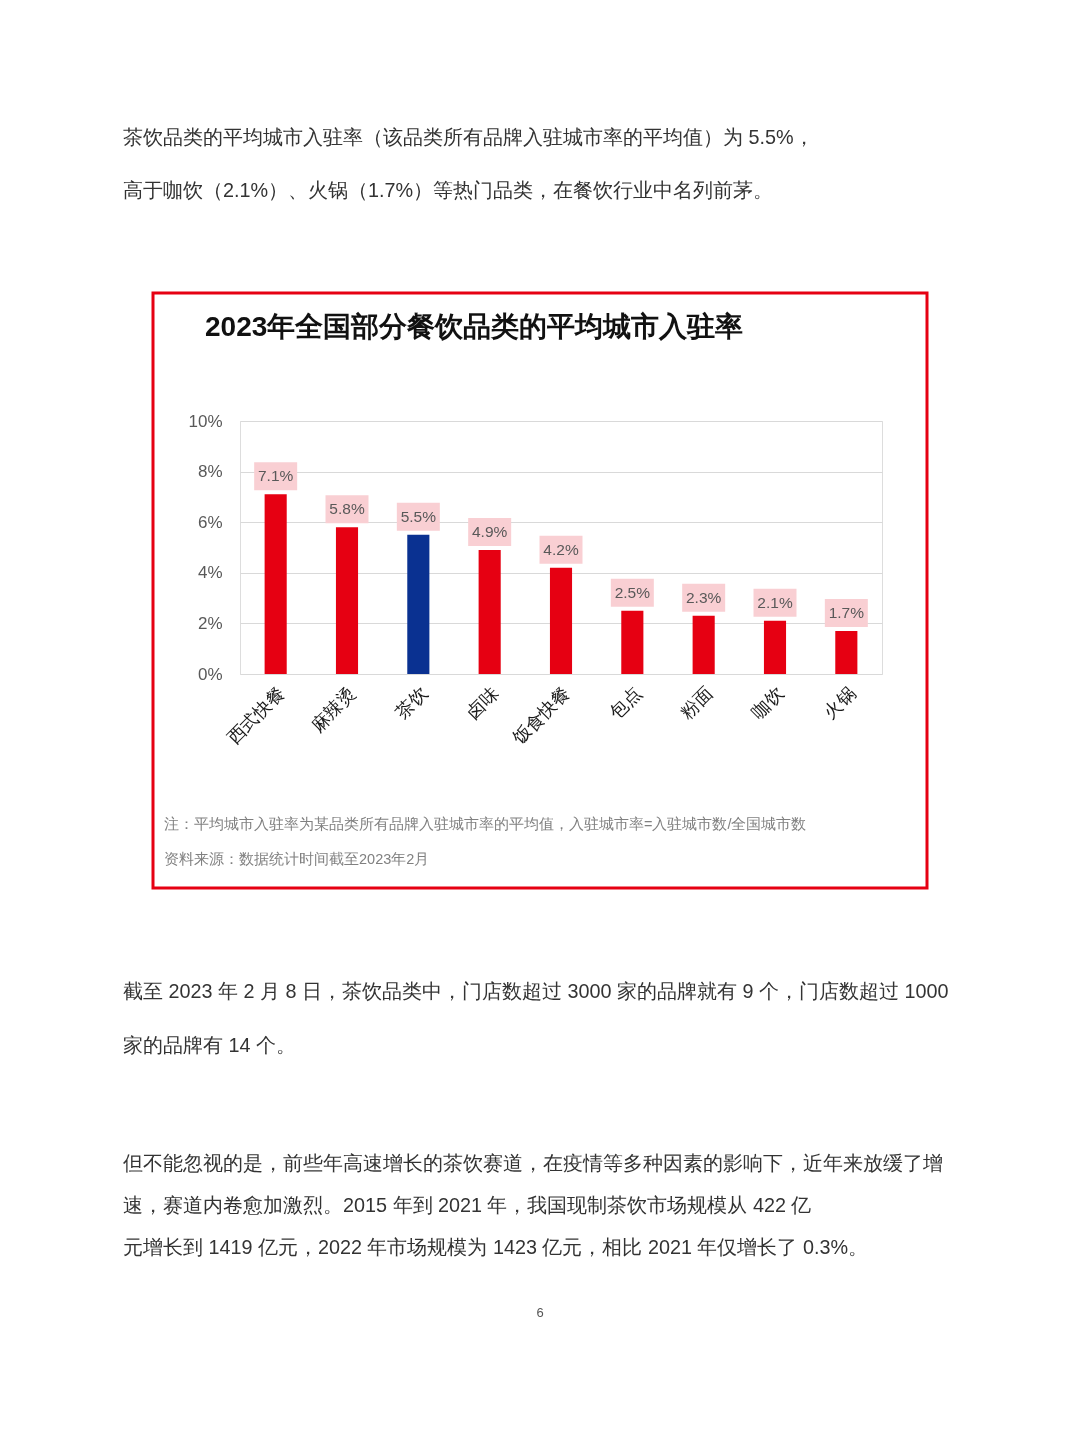  What do you see at coordinates (496, 1247) in the screenshot?
I see `text: 元增长到 1419 亿元，2022 年市场规模为 1423 亿元，相比 2021 年仅增长了 0.3%。` at bounding box center [496, 1247].